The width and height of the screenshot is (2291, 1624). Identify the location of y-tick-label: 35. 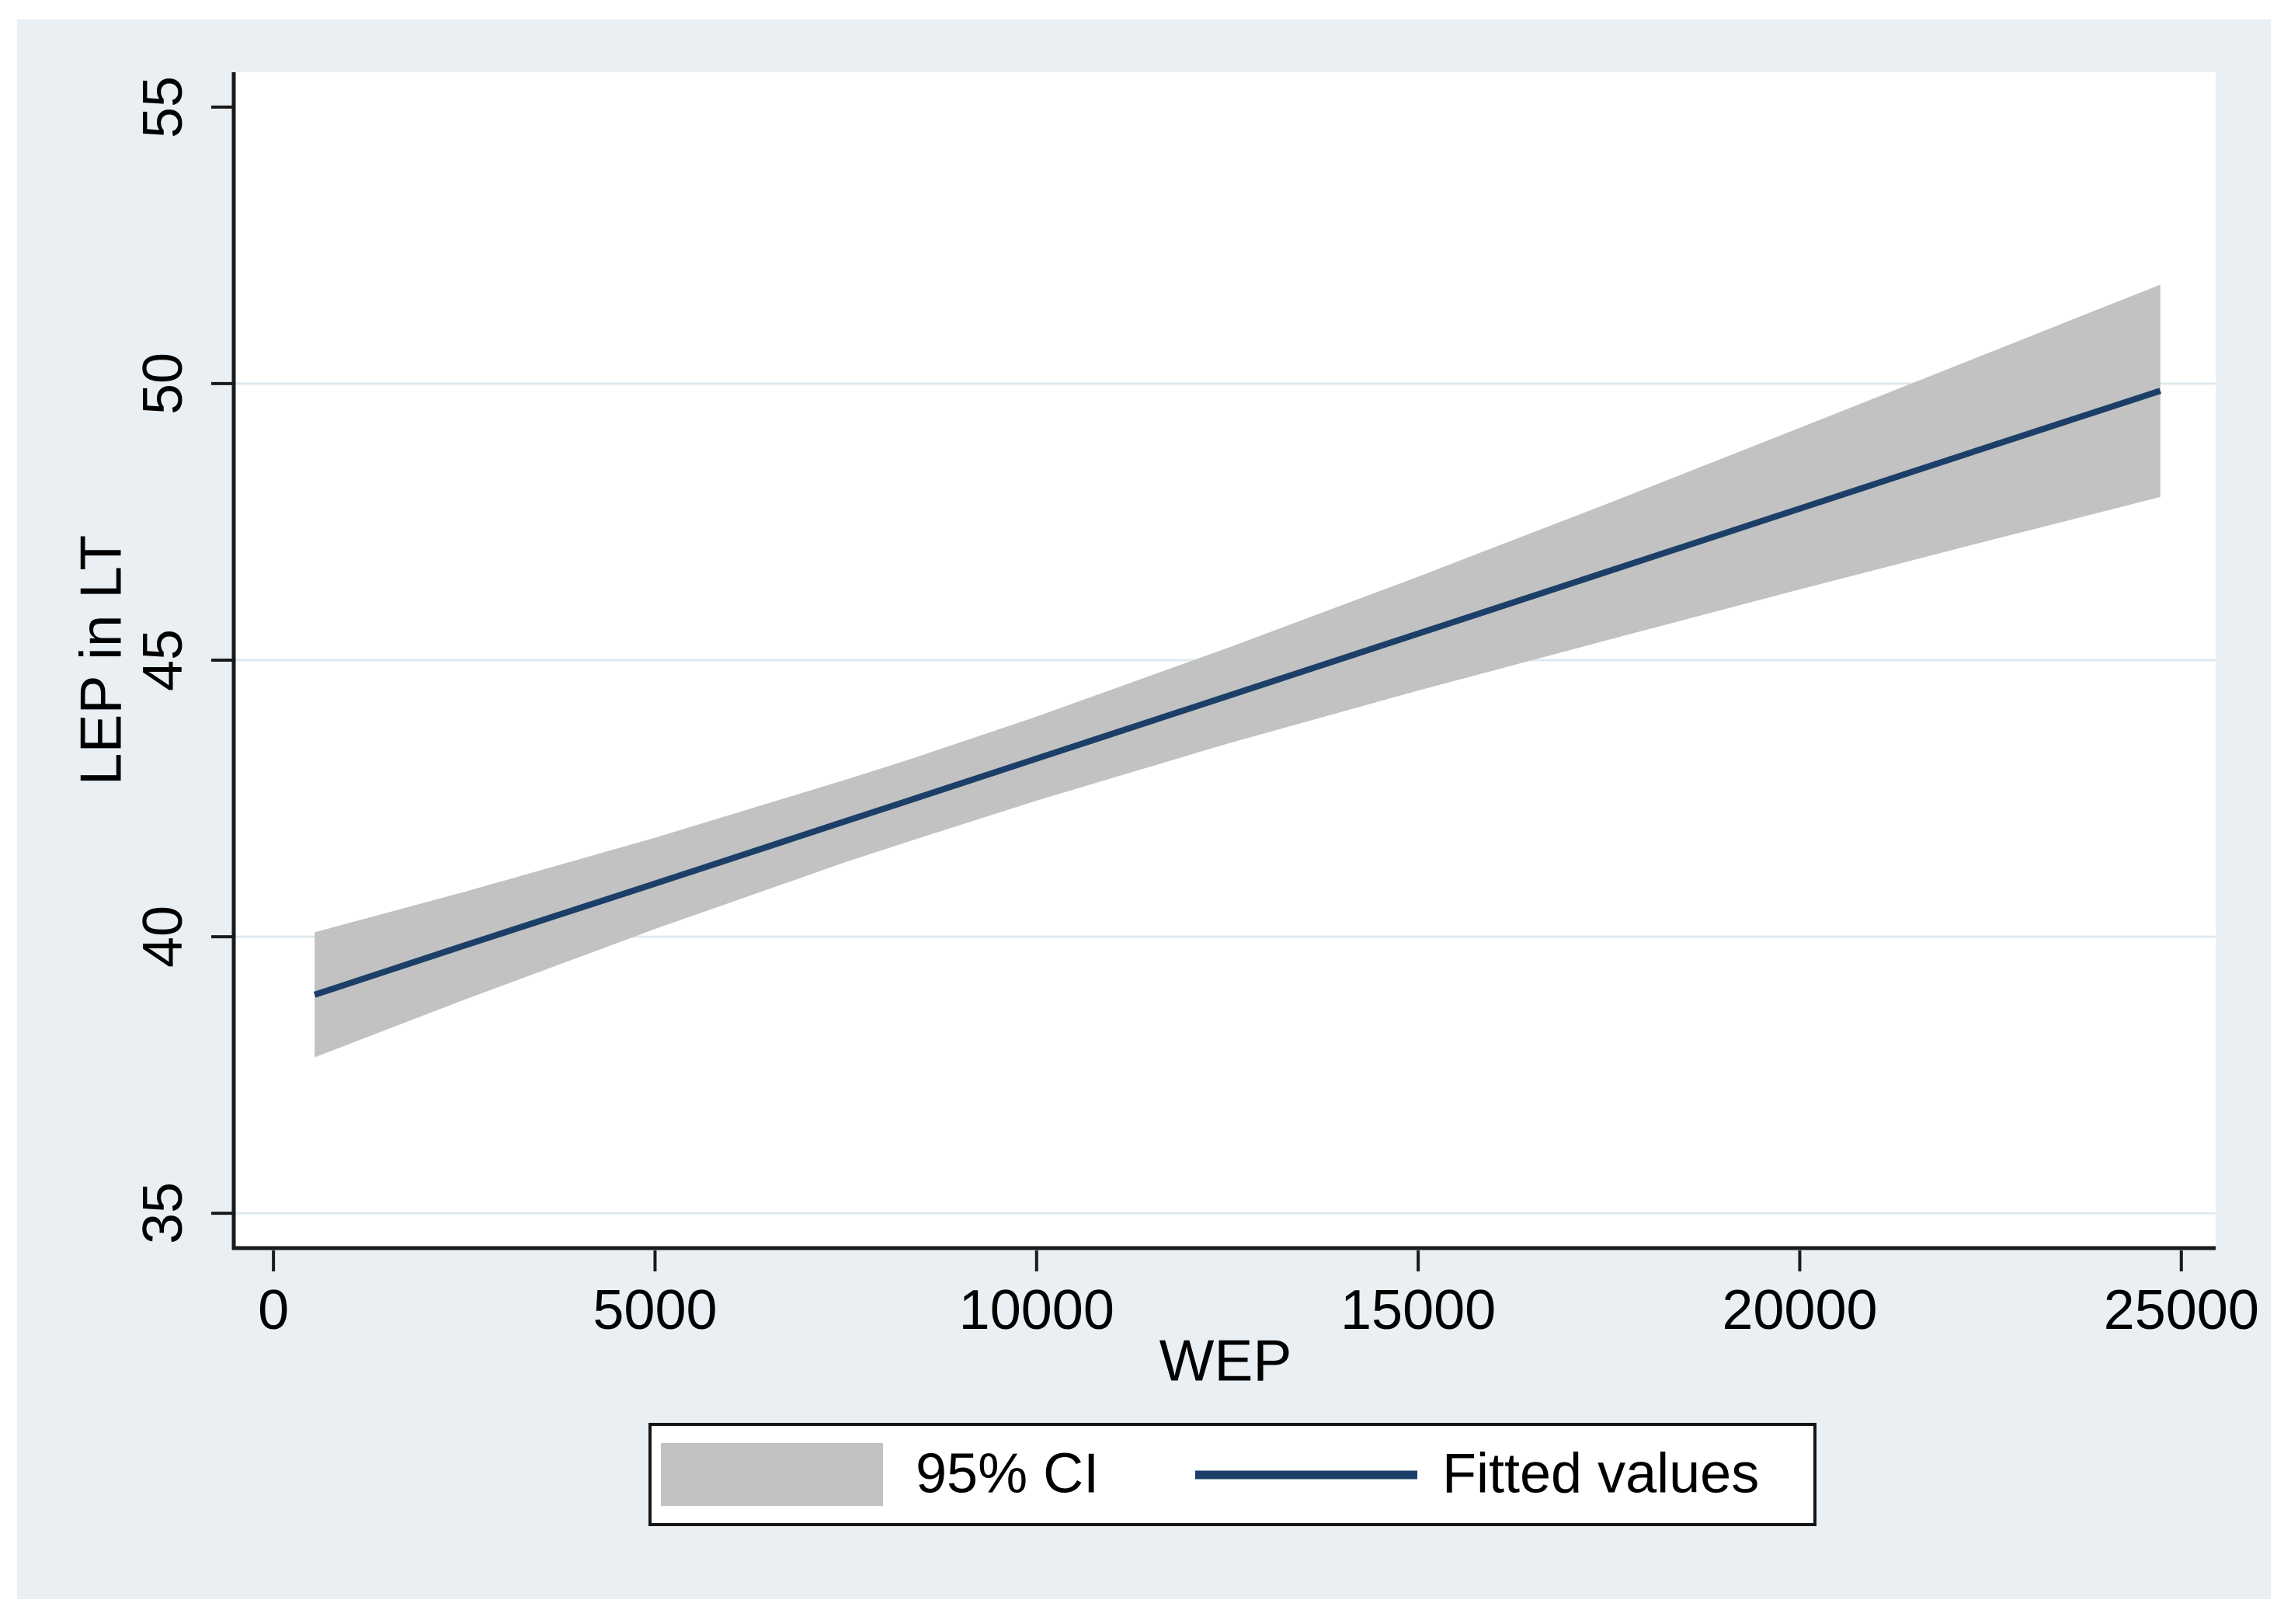
(163, 1213).